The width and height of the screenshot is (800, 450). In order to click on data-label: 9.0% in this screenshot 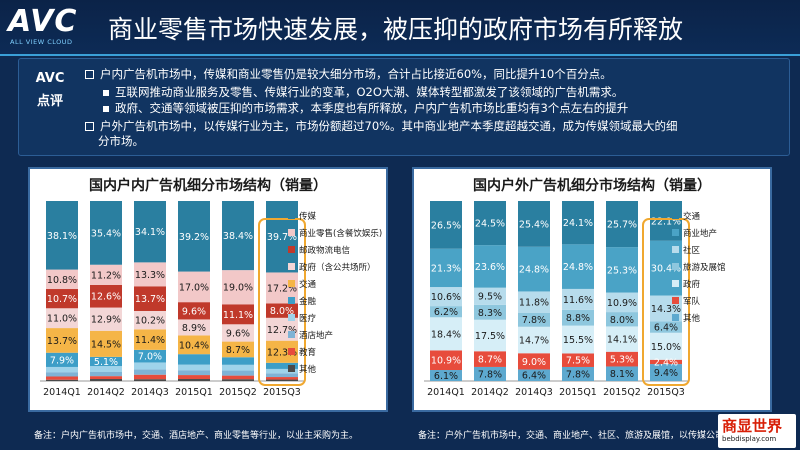, I will do `click(534, 362)`.